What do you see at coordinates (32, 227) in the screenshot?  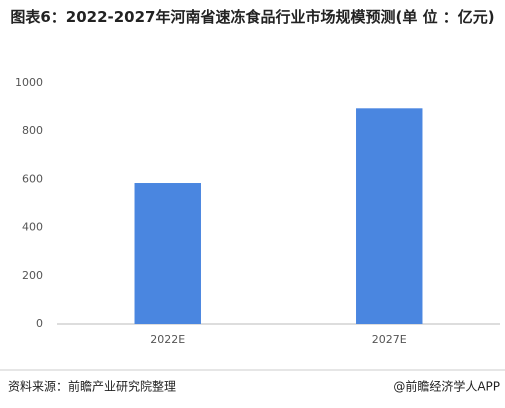 I see `y-tick-label: 400` at bounding box center [32, 227].